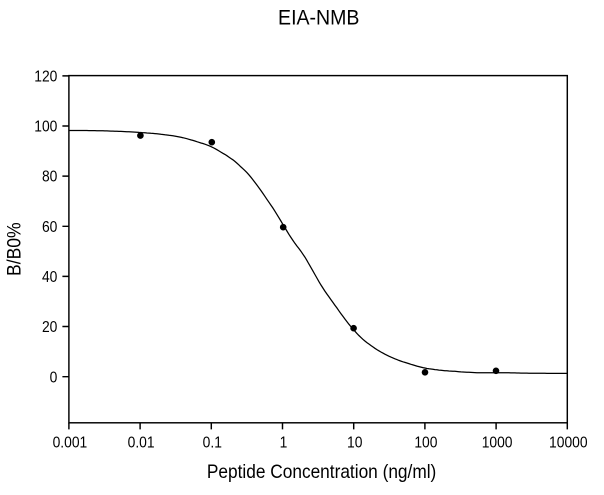 The image size is (604, 495). What do you see at coordinates (318, 17) in the screenshot?
I see `svg-text: EIA-NMB` at bounding box center [318, 17].